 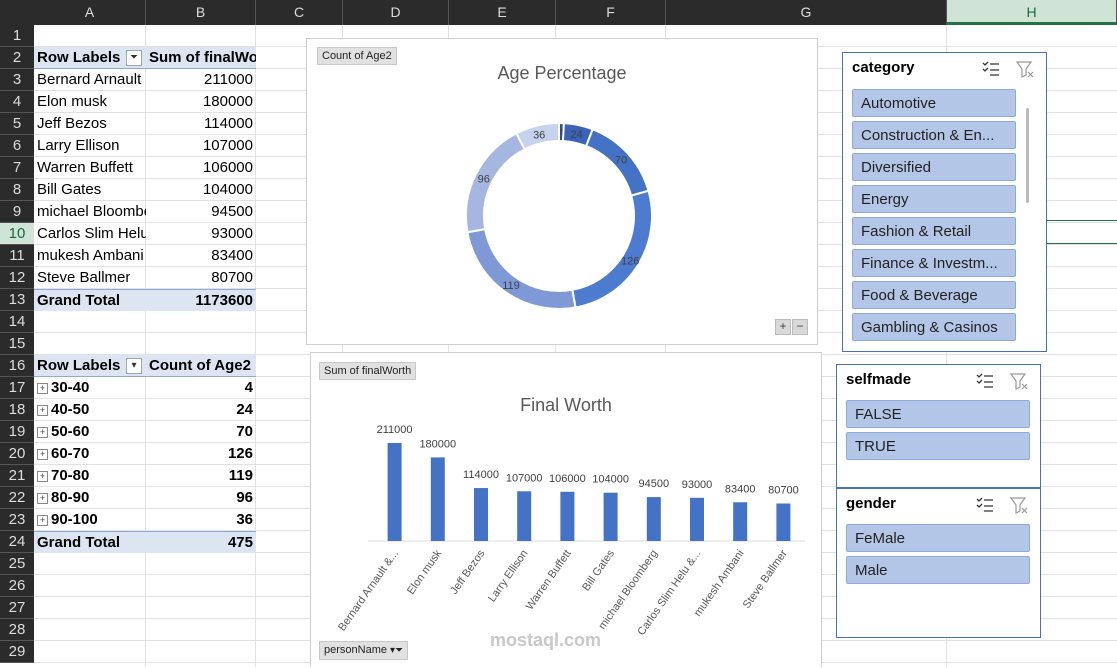 What do you see at coordinates (357, 56) in the screenshot?
I see `chart-field-button: Count of Age2` at bounding box center [357, 56].